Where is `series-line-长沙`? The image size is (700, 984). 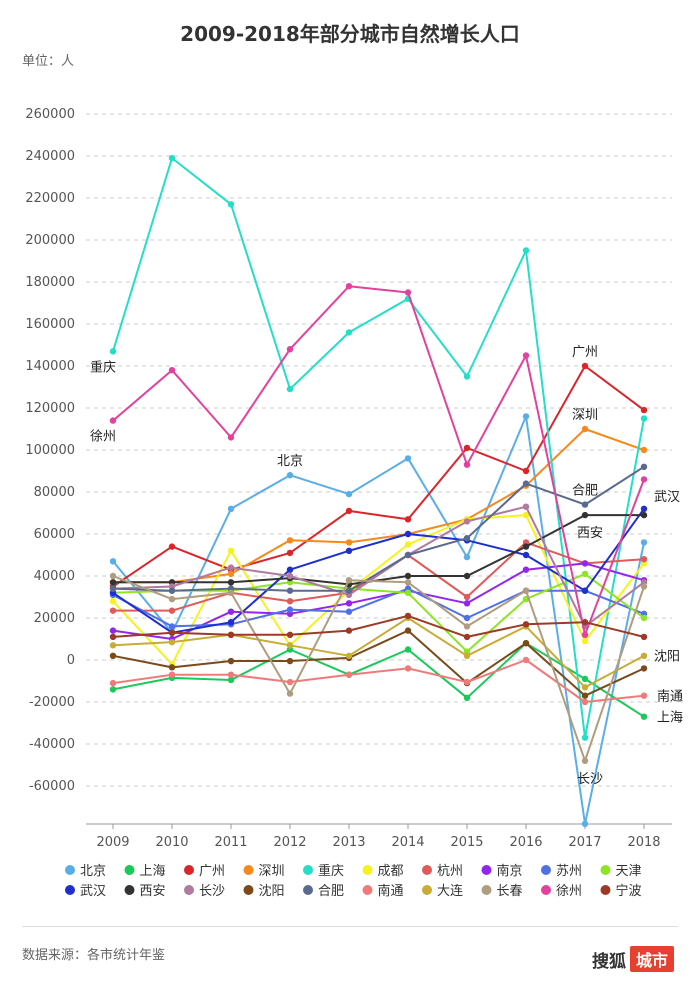
series-line-长沙 is located at coordinates (378, 566).